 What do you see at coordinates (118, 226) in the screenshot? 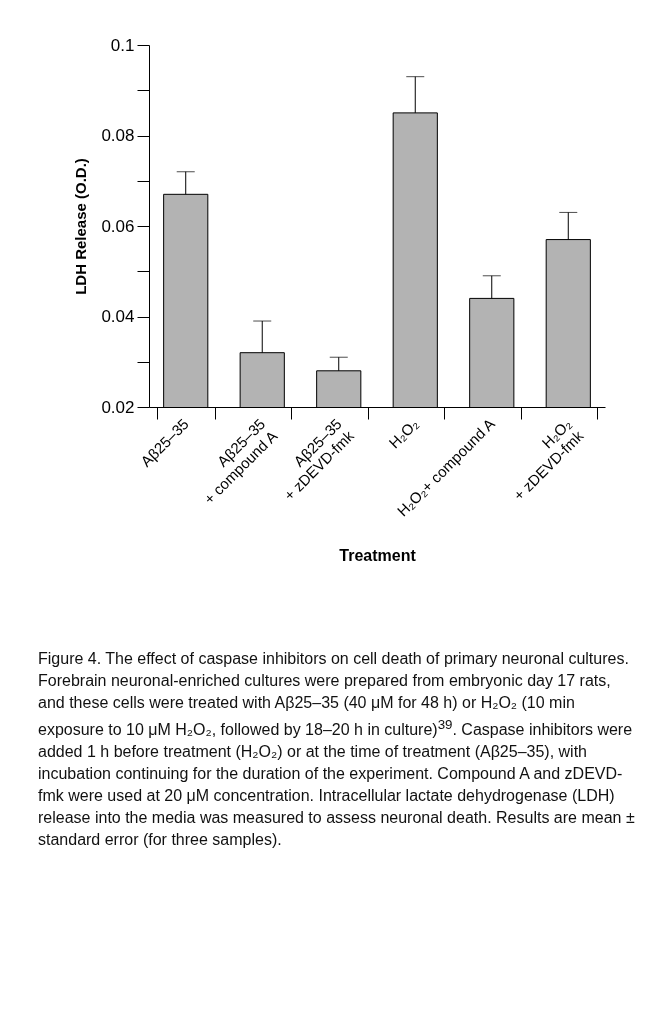
I see `y-tick-label: 0.06` at bounding box center [118, 226].